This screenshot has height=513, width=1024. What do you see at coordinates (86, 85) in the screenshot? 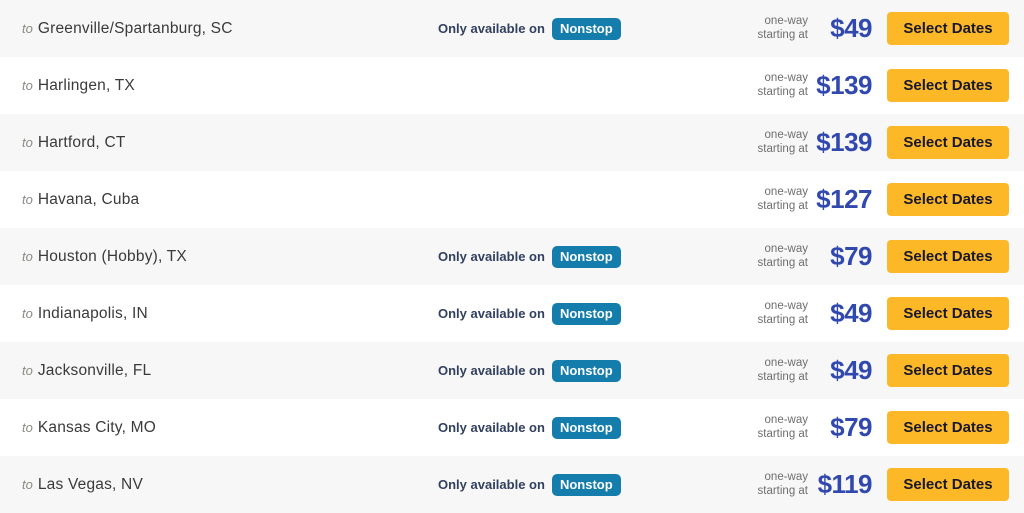
I see `destination-name: Harlingen, TX` at bounding box center [86, 85].